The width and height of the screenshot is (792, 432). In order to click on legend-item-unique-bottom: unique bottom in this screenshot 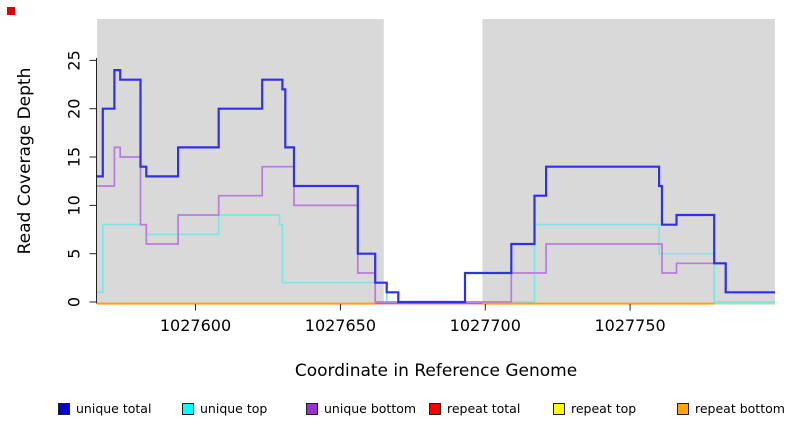, I will do `click(361, 409)`.